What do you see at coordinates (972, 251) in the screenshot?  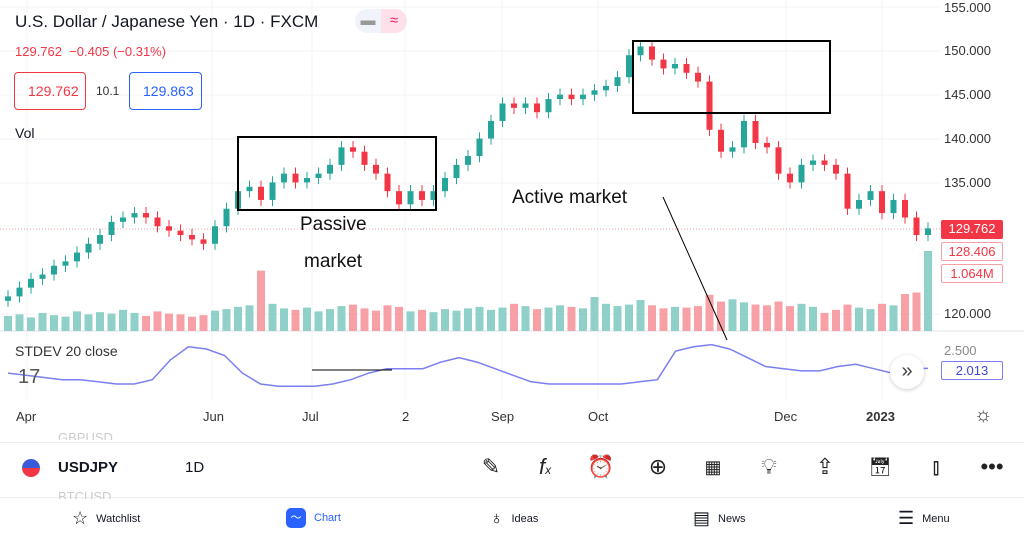 I see `prev-price-tag: 128.406` at bounding box center [972, 251].